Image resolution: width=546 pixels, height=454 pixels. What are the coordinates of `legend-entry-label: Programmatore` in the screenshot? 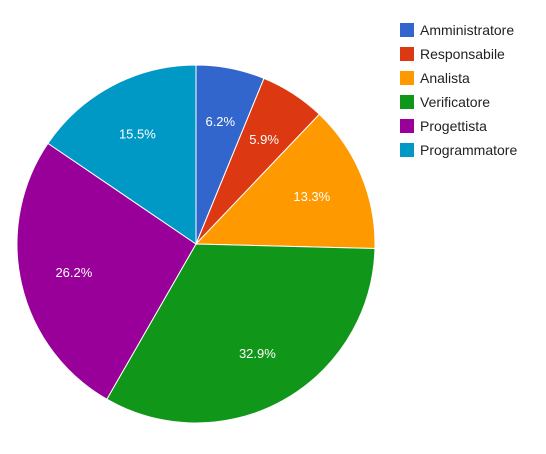 It's located at (468, 150).